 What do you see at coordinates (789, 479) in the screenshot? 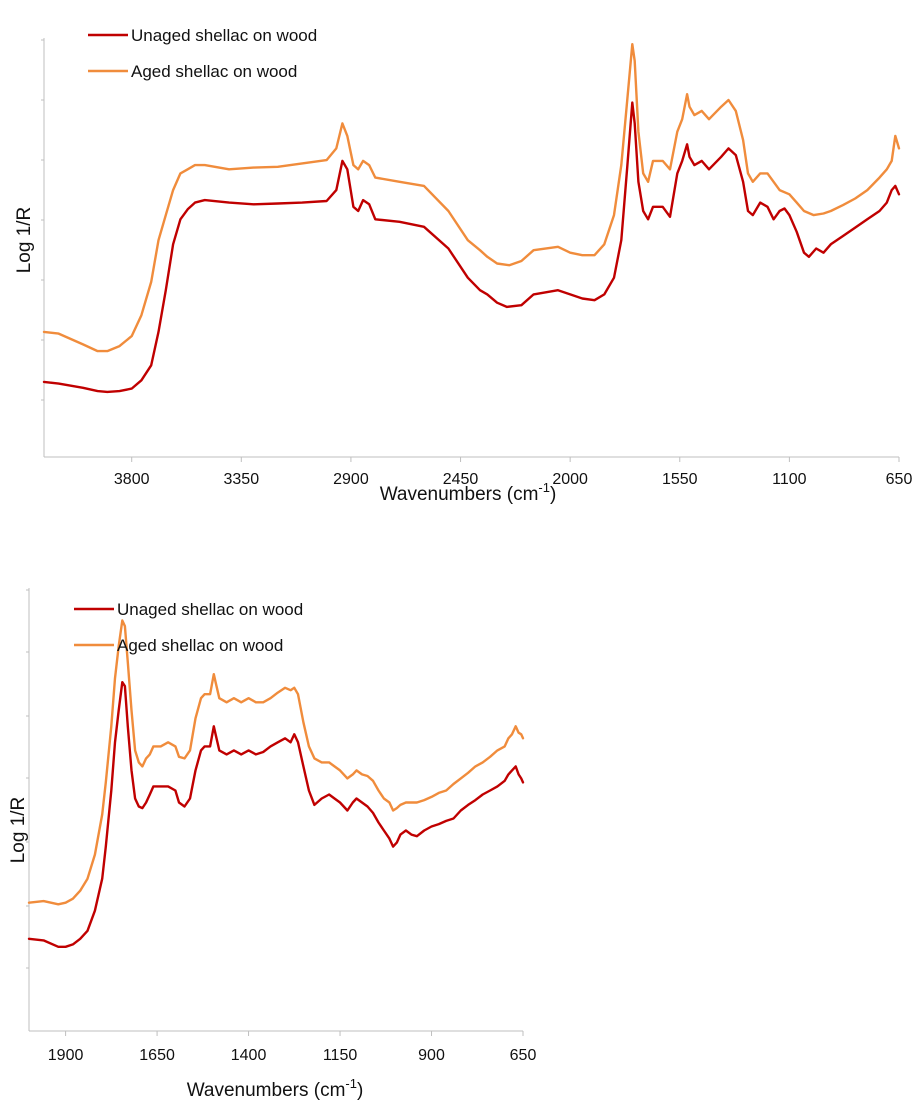
I see `x-tick-label: 1100` at bounding box center [789, 479].